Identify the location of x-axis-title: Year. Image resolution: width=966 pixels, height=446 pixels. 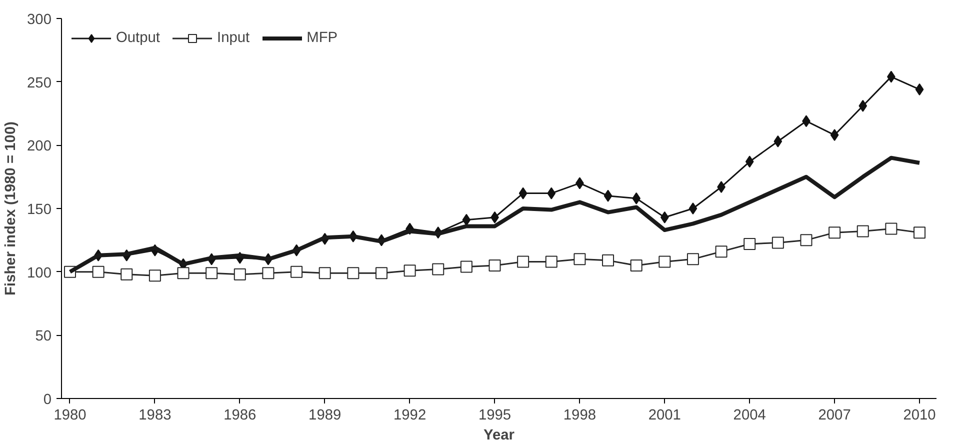
(499, 436).